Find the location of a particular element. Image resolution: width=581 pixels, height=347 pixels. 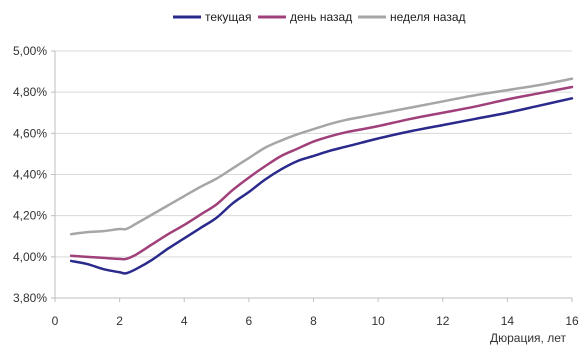

x-tick-label: 12 is located at coordinates (443, 321).